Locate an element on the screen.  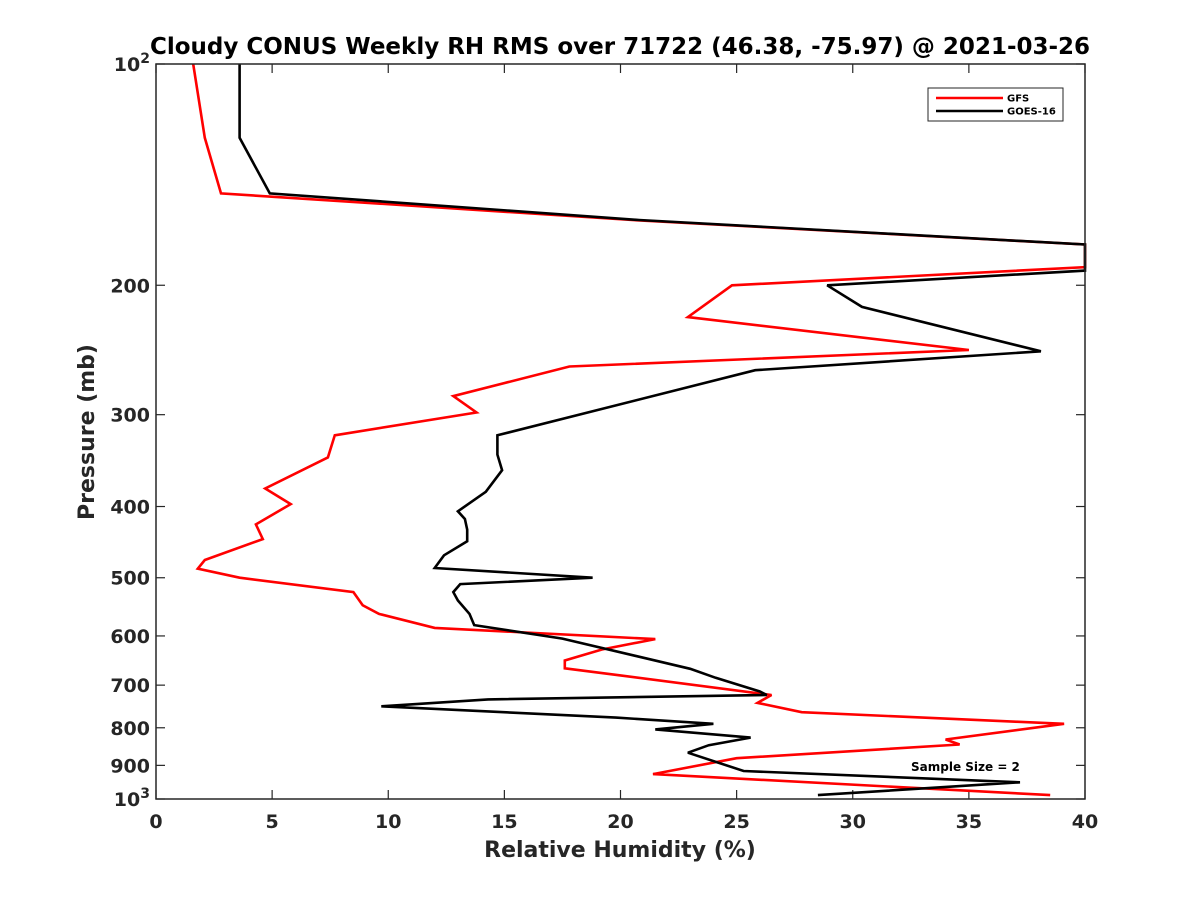
x-axis-label: Relative Humidity (%) is located at coordinates (620, 850).